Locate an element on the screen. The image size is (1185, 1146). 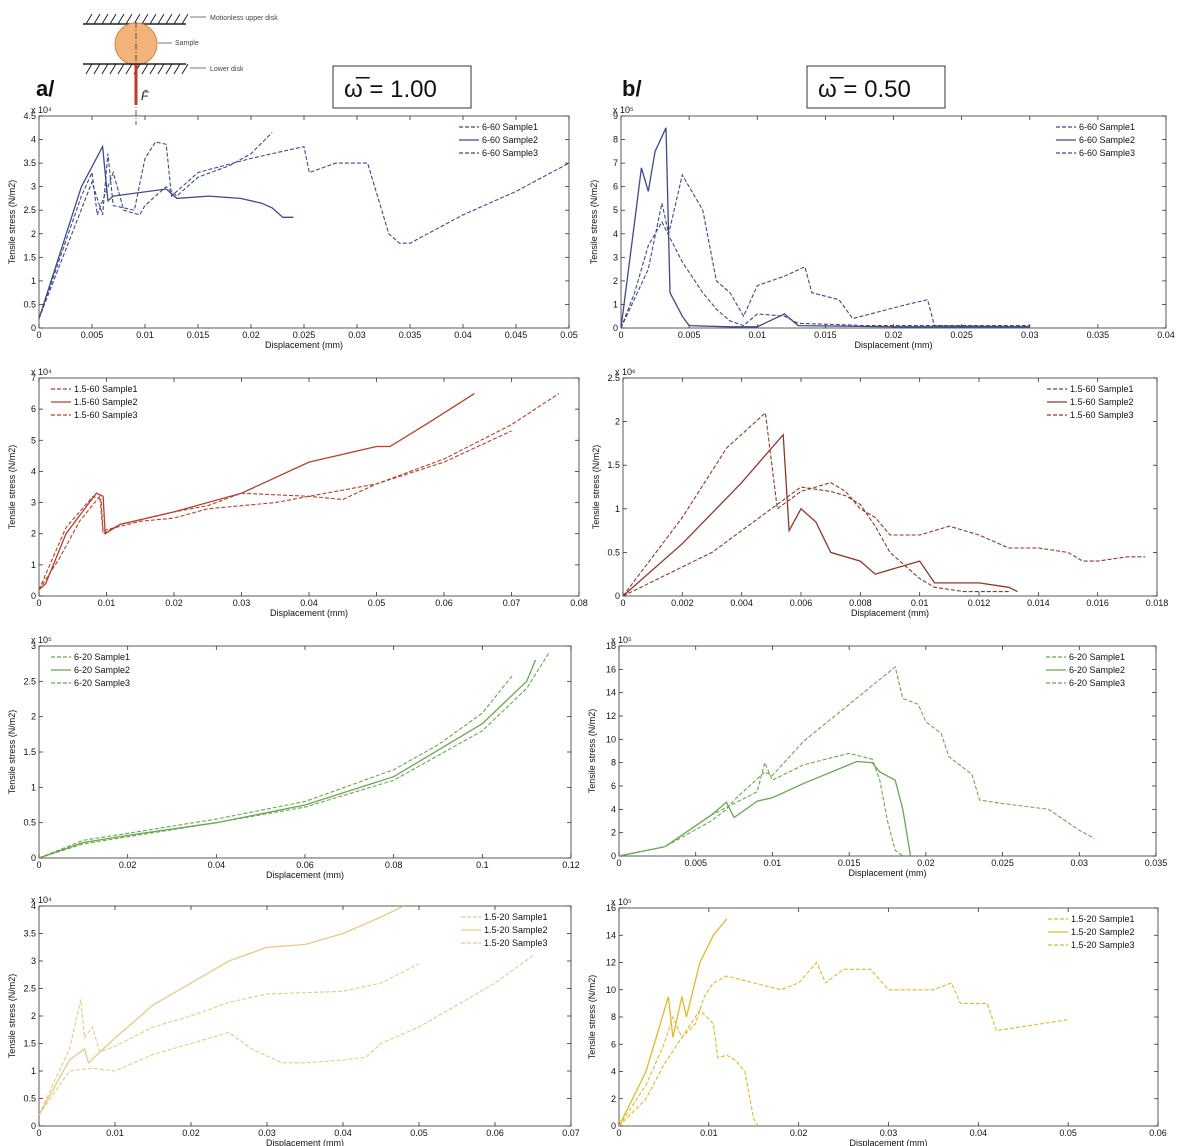
omega-a-label: ω̅ = 1.00 is located at coordinates (390, 89).